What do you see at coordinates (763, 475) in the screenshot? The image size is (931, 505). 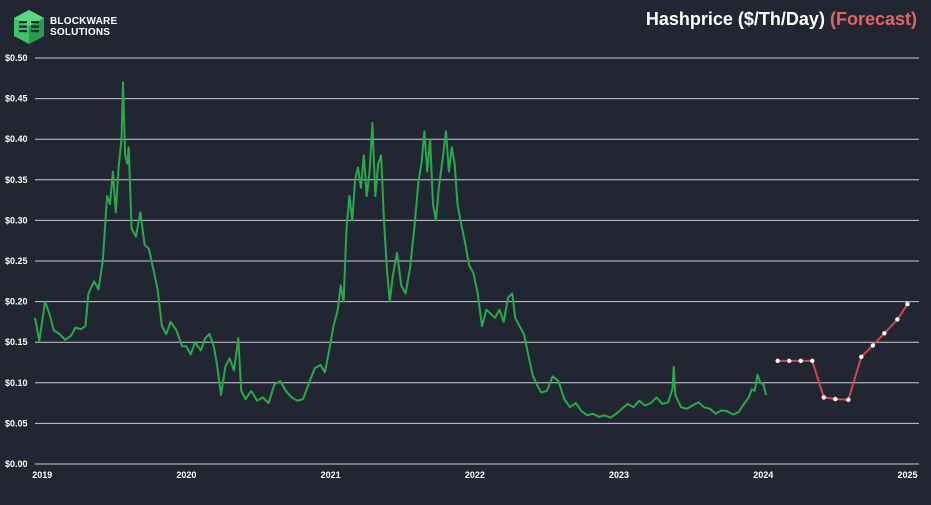 I see `x-tick-label: 2024` at bounding box center [763, 475].